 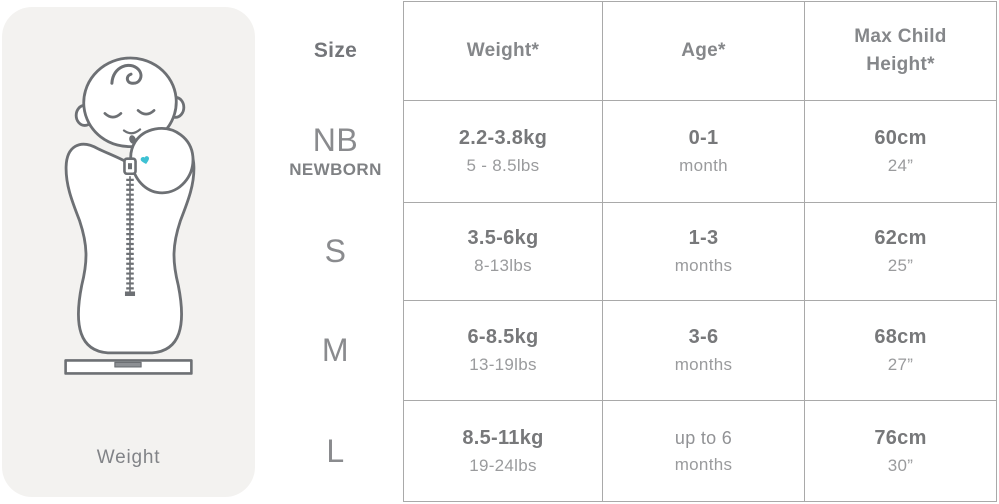 What do you see at coordinates (503, 364) in the screenshot?
I see `weight-lbs: 13-19lbs` at bounding box center [503, 364].